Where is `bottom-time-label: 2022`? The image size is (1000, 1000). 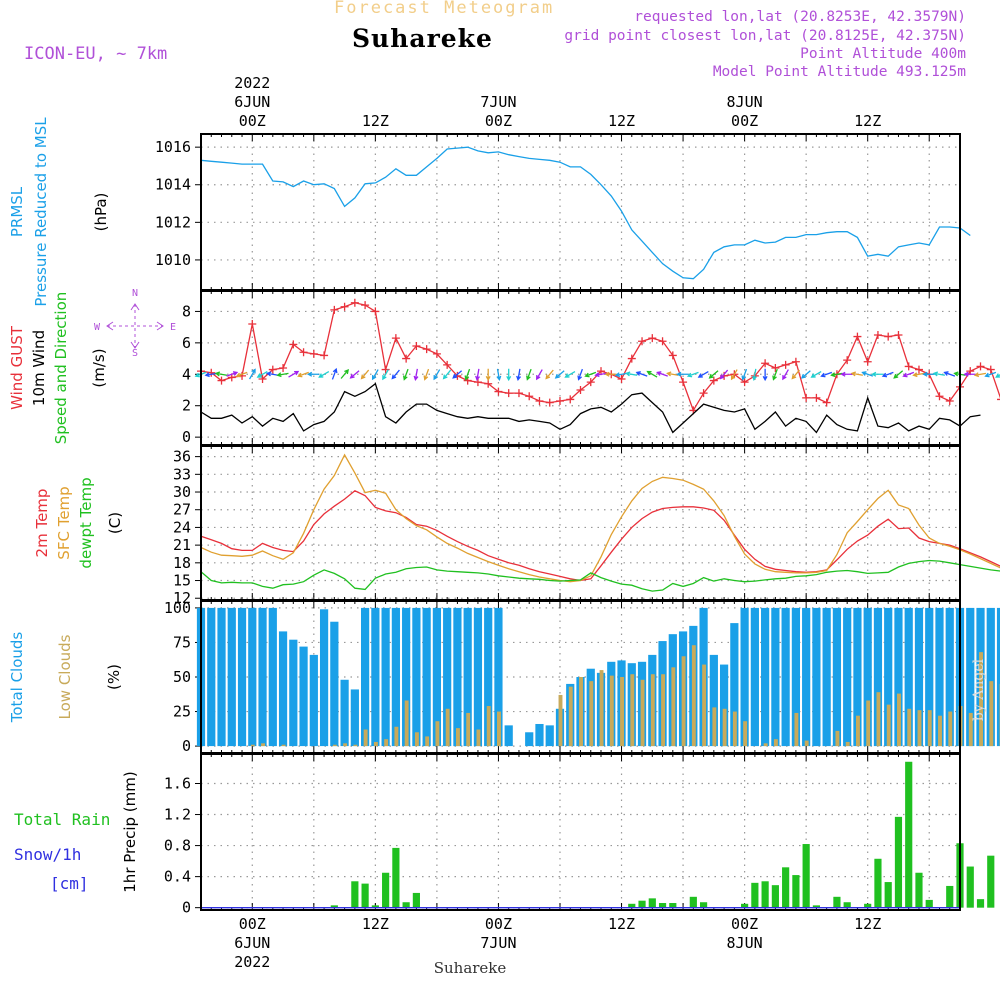 bottom-time-label: 2022 is located at coordinates (252, 962).